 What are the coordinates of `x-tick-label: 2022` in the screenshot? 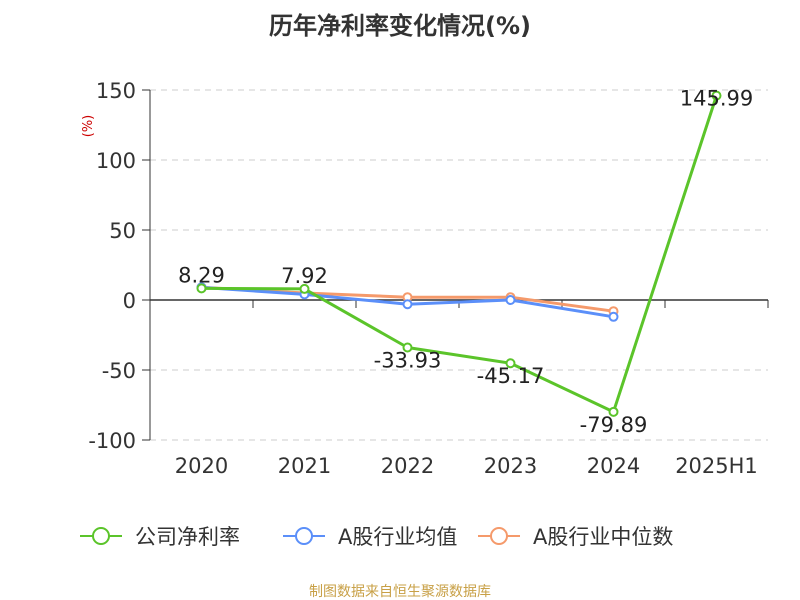 It's located at (407, 466).